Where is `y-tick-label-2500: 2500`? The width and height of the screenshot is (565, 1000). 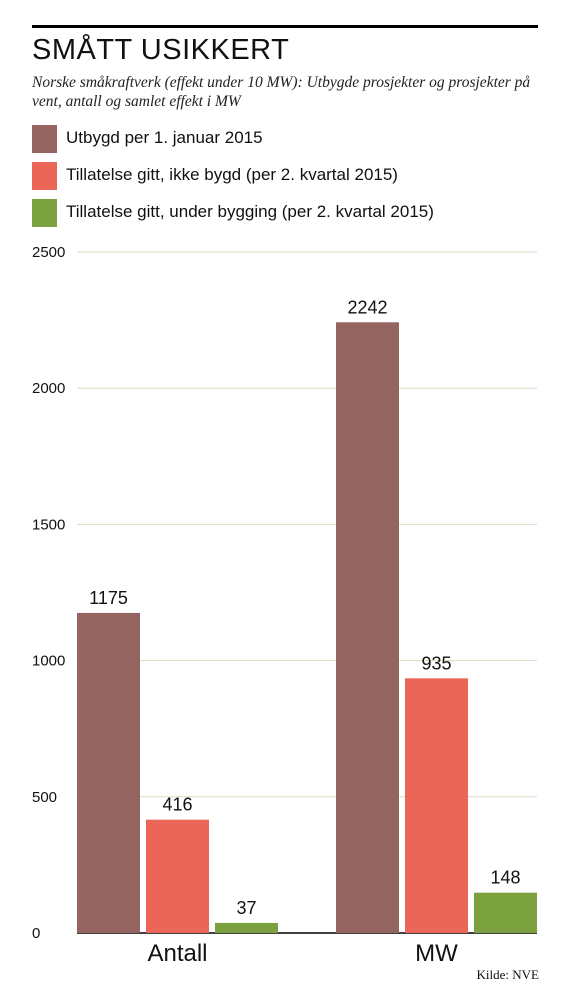 y-tick-label-2500: 2500 is located at coordinates (48, 252).